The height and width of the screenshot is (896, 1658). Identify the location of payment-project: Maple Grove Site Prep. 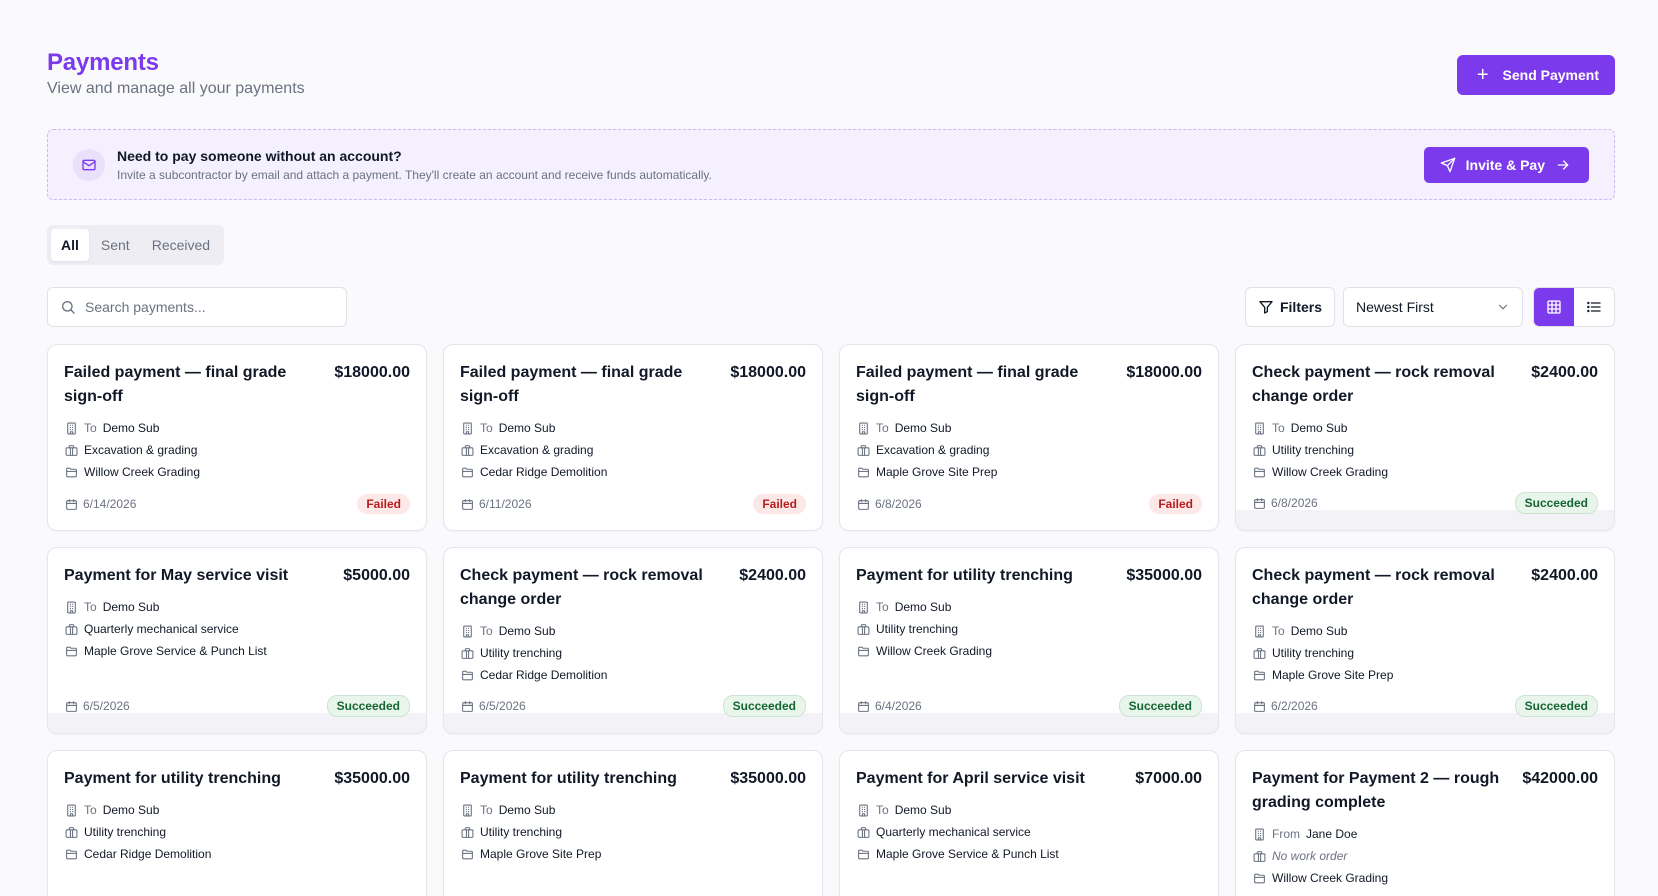
(1333, 675).